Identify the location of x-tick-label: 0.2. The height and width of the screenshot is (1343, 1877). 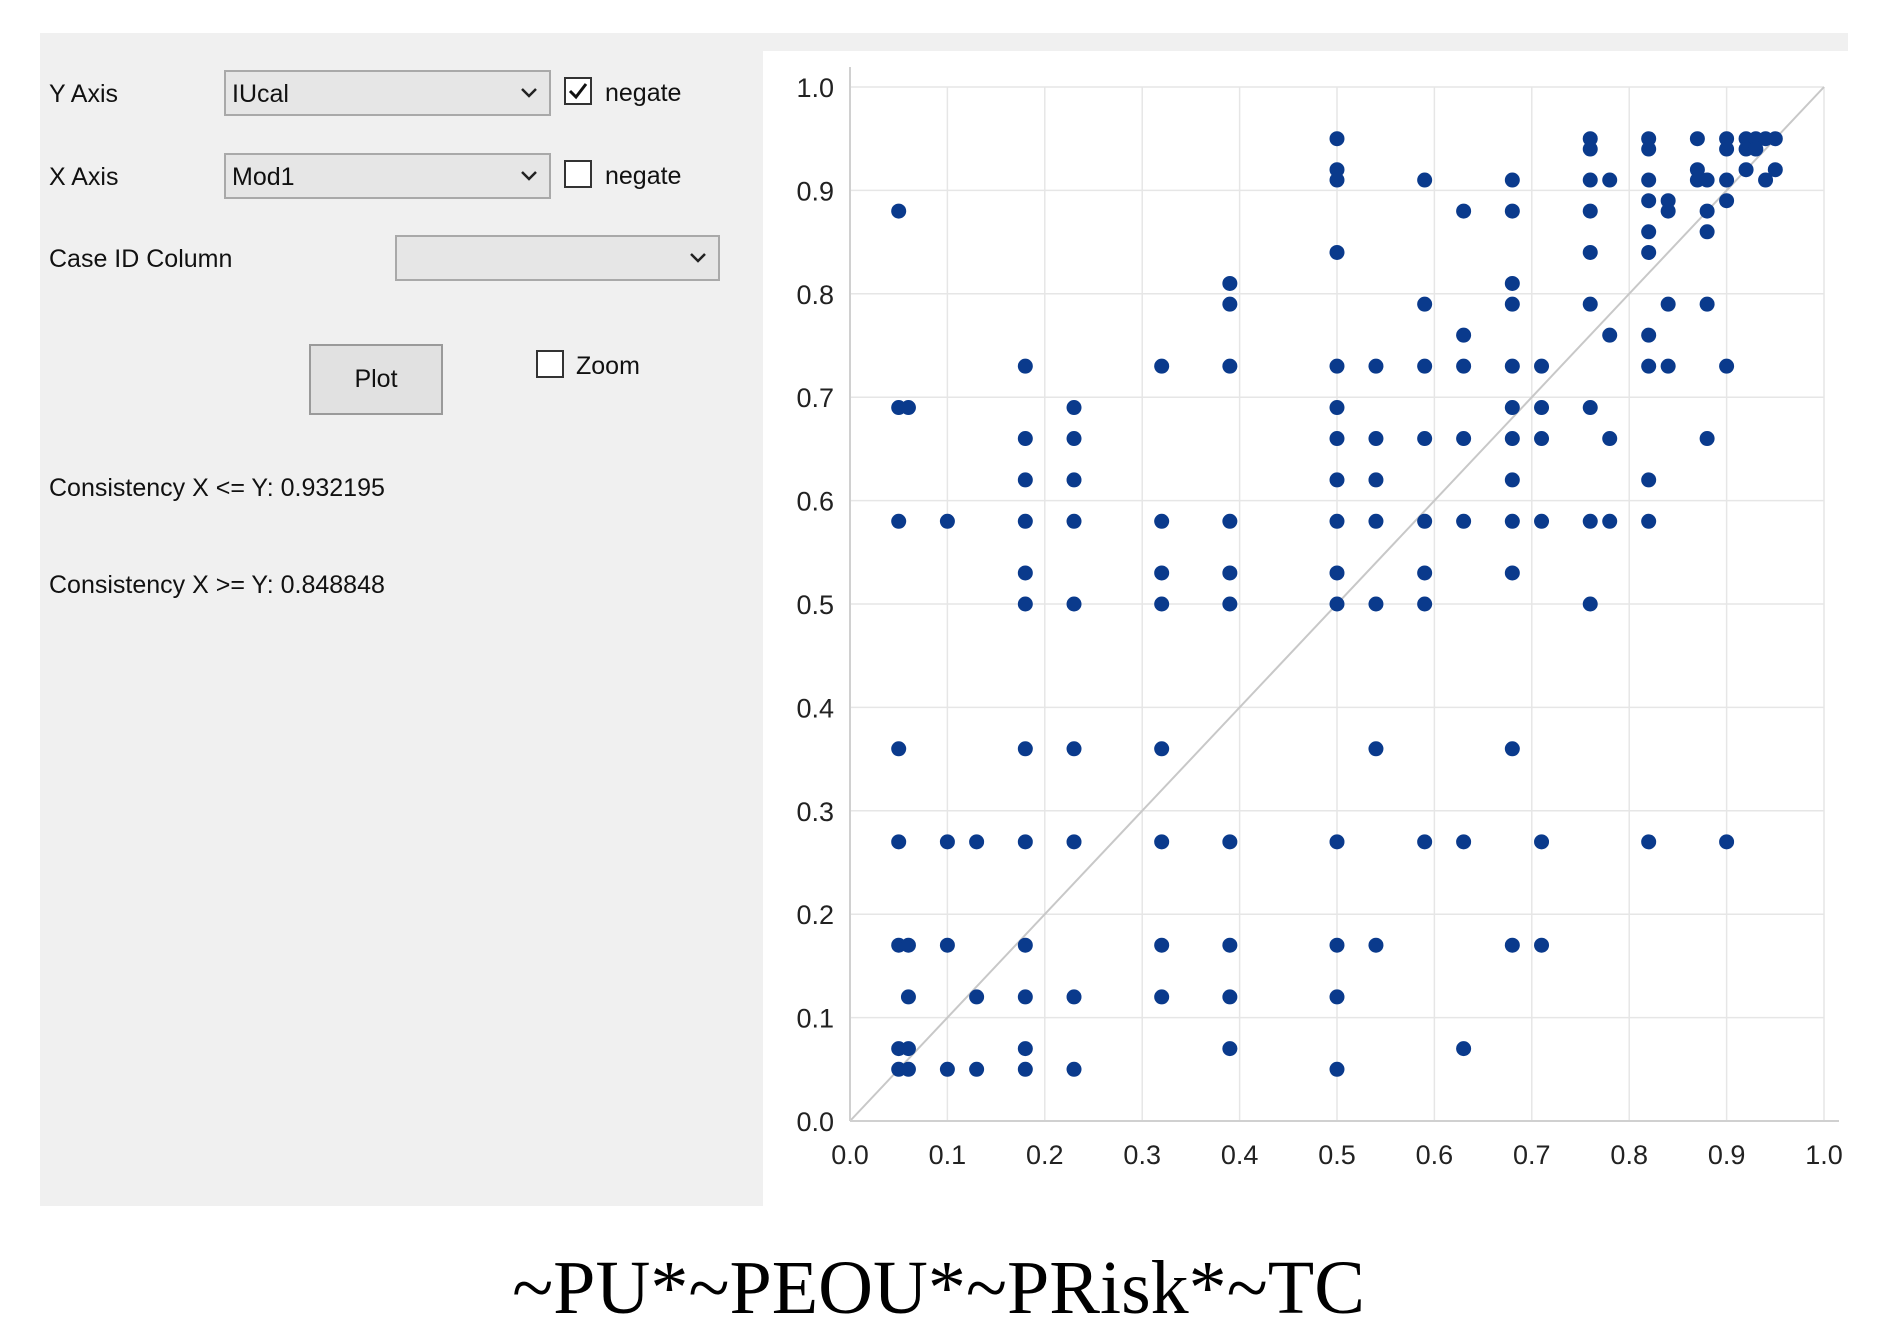
(1045, 1155).